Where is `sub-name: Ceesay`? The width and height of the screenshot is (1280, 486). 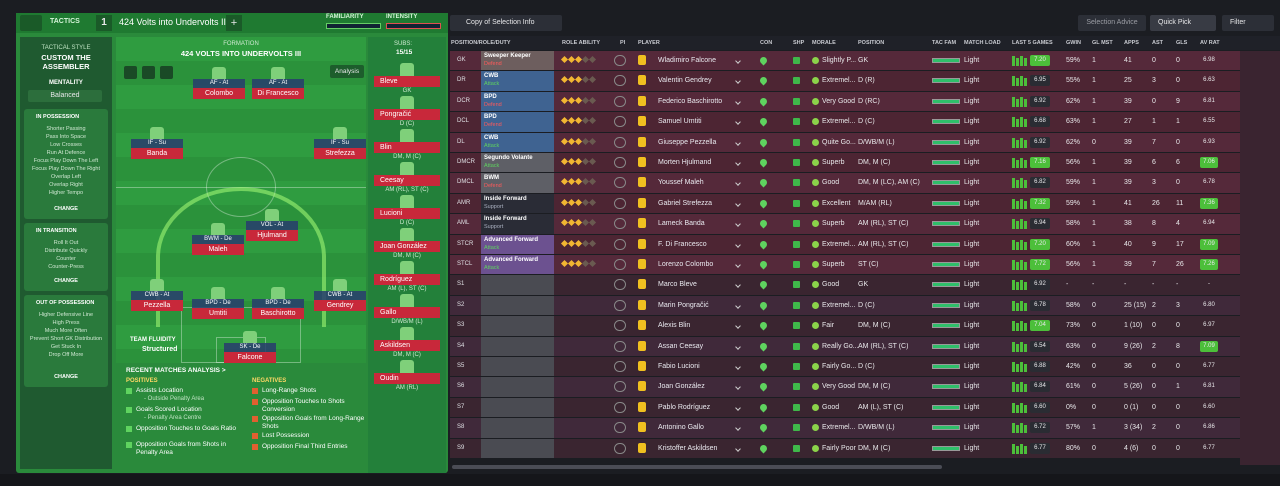
sub-name: Ceesay is located at coordinates (407, 180).